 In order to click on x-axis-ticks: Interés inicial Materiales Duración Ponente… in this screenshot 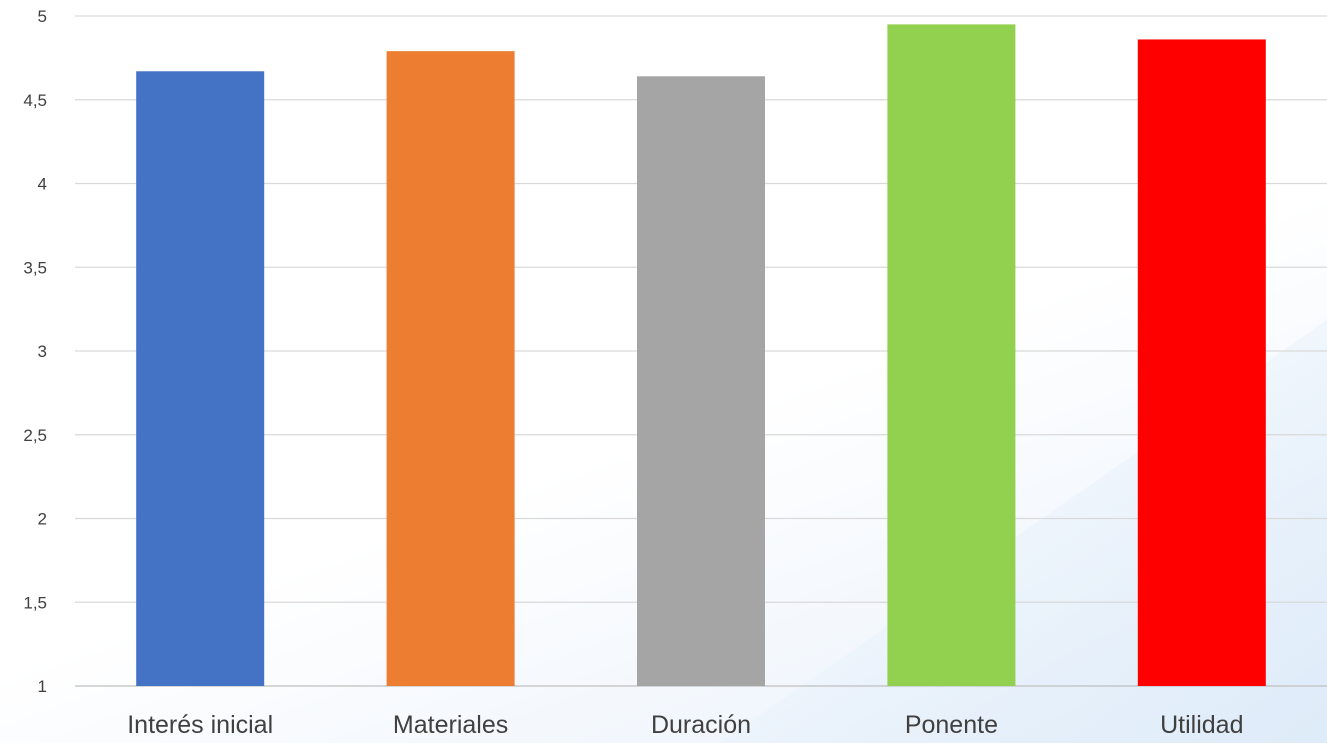, I will do `click(685, 725)`.